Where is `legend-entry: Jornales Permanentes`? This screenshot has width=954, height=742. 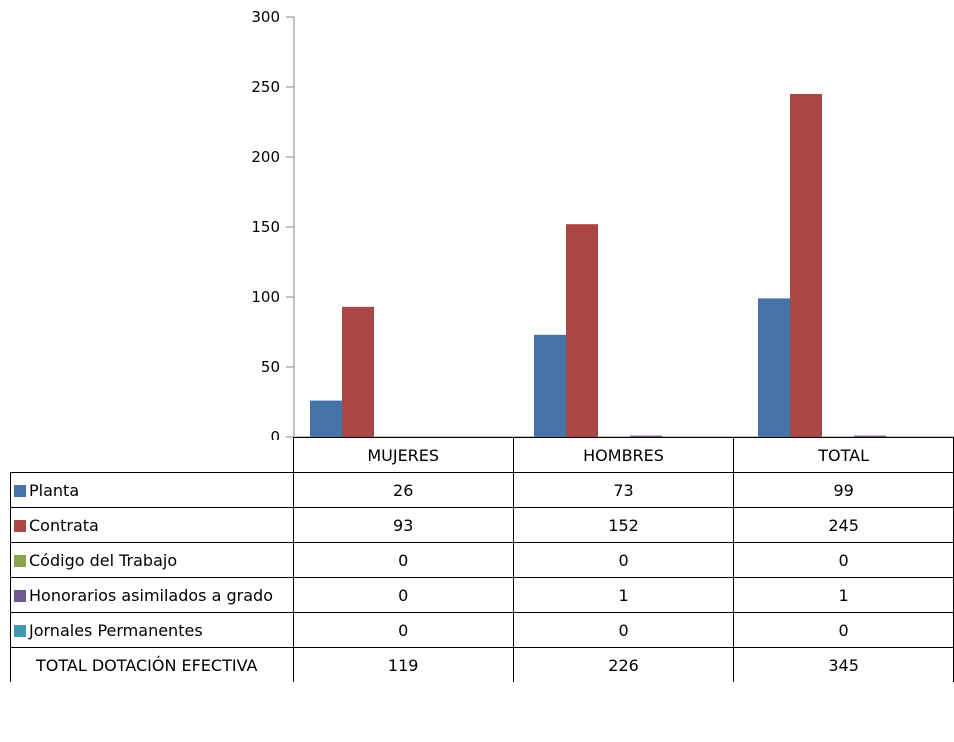 legend-entry: Jornales Permanentes is located at coordinates (152, 630).